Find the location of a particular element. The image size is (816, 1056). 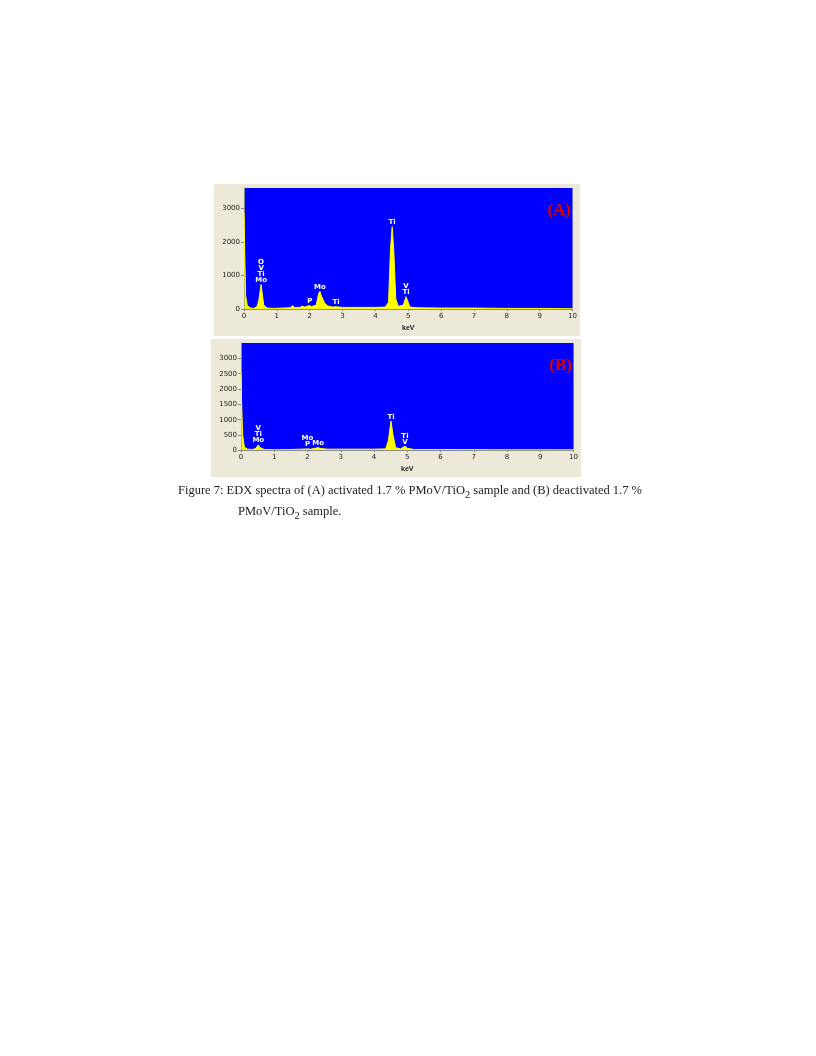

text: (A) is located at coordinates (559, 209).